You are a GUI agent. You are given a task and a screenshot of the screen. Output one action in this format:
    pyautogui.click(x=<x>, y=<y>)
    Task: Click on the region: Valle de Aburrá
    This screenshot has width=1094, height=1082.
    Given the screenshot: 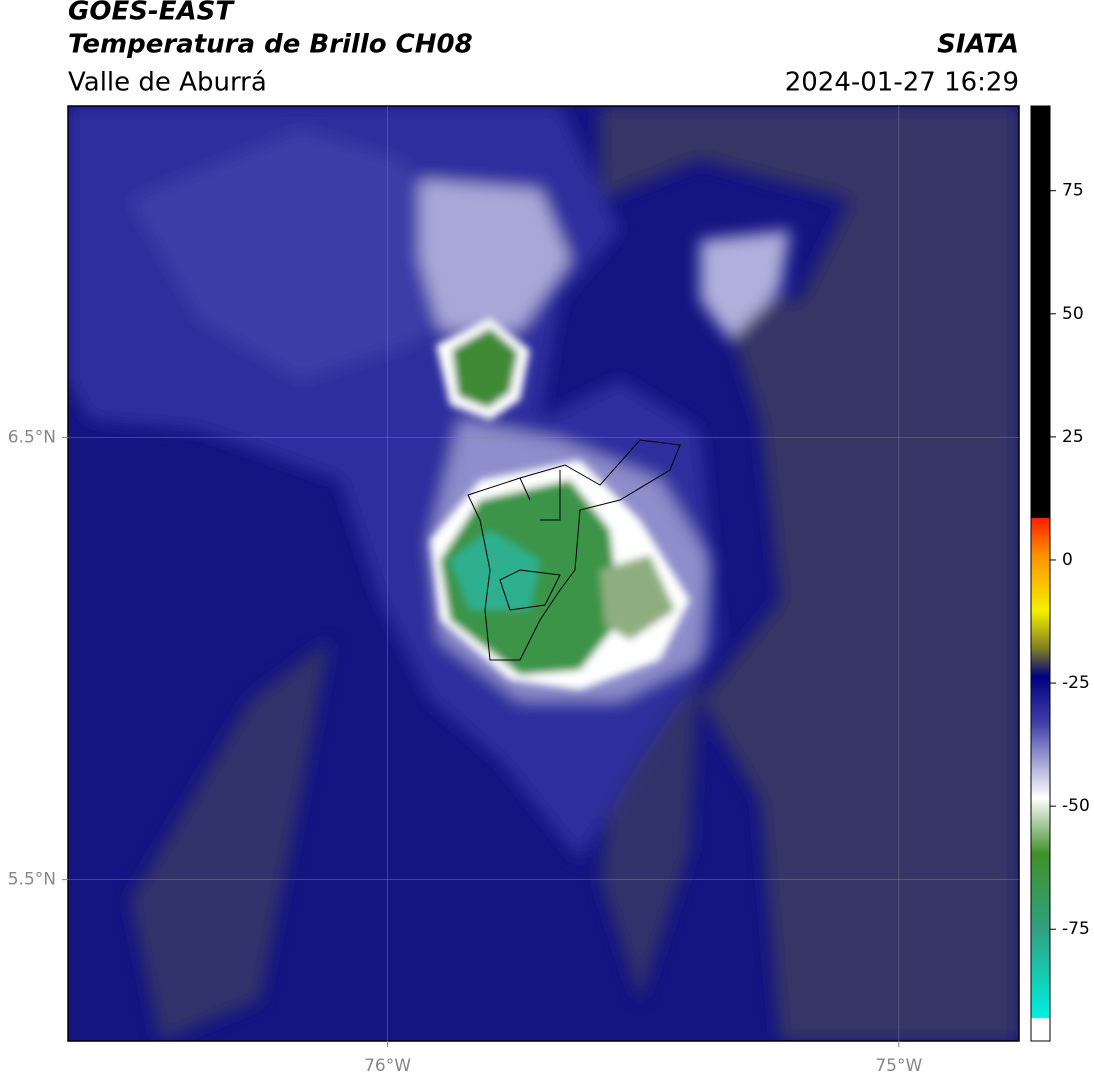 What is the action you would take?
    pyautogui.click(x=167, y=83)
    